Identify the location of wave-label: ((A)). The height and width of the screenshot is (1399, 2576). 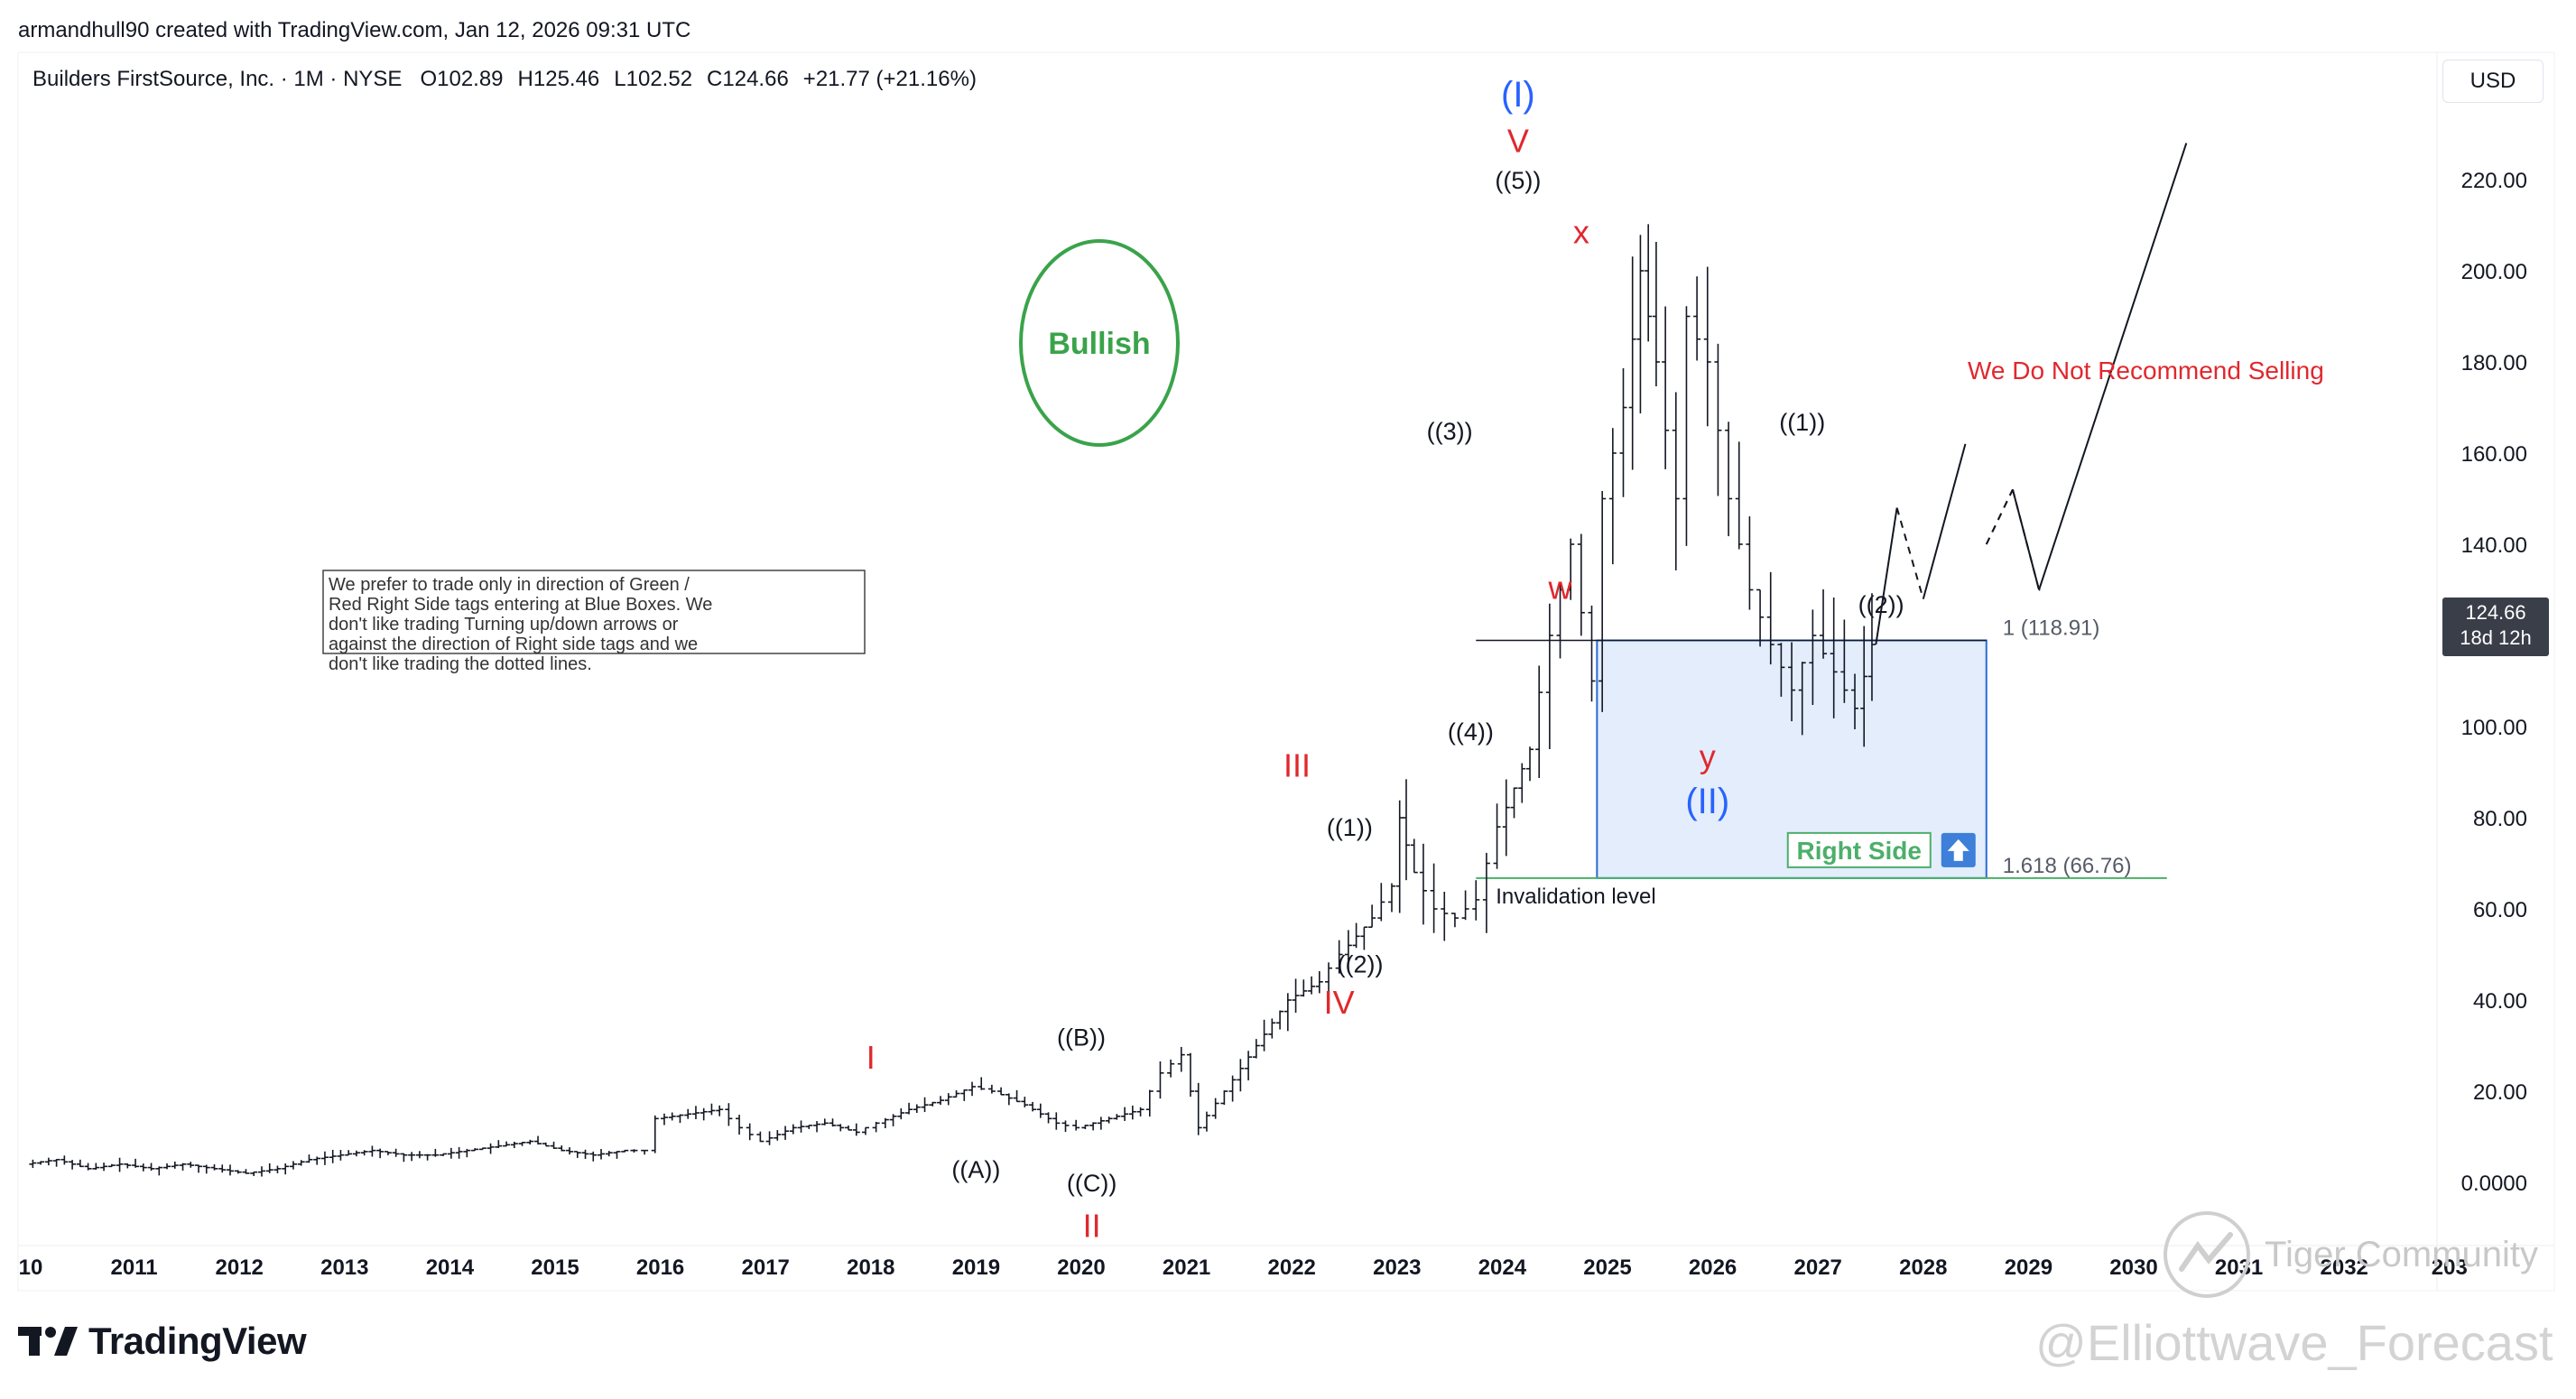
(975, 1170).